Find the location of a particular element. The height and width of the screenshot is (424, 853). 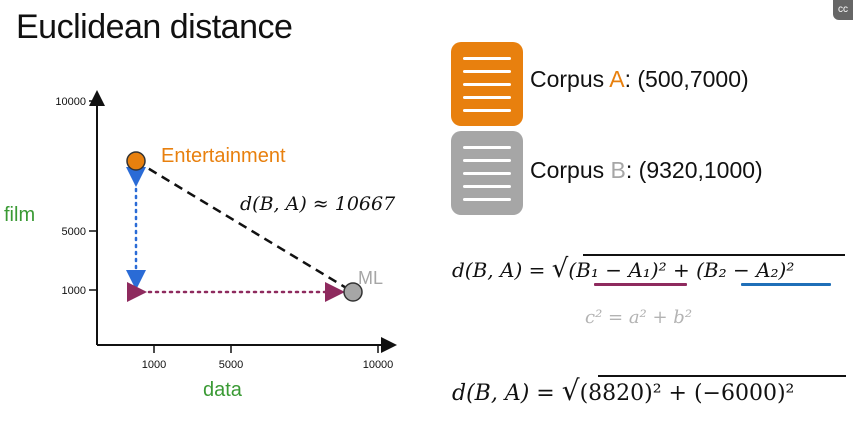

slide-title: Euclidean distance is located at coordinates (154, 27).